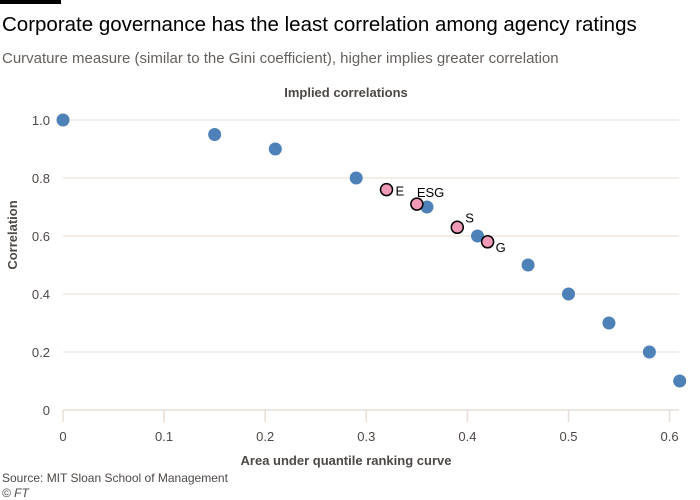 The height and width of the screenshot is (500, 700). What do you see at coordinates (670, 436) in the screenshot?
I see `x-tick-label: 0.6` at bounding box center [670, 436].